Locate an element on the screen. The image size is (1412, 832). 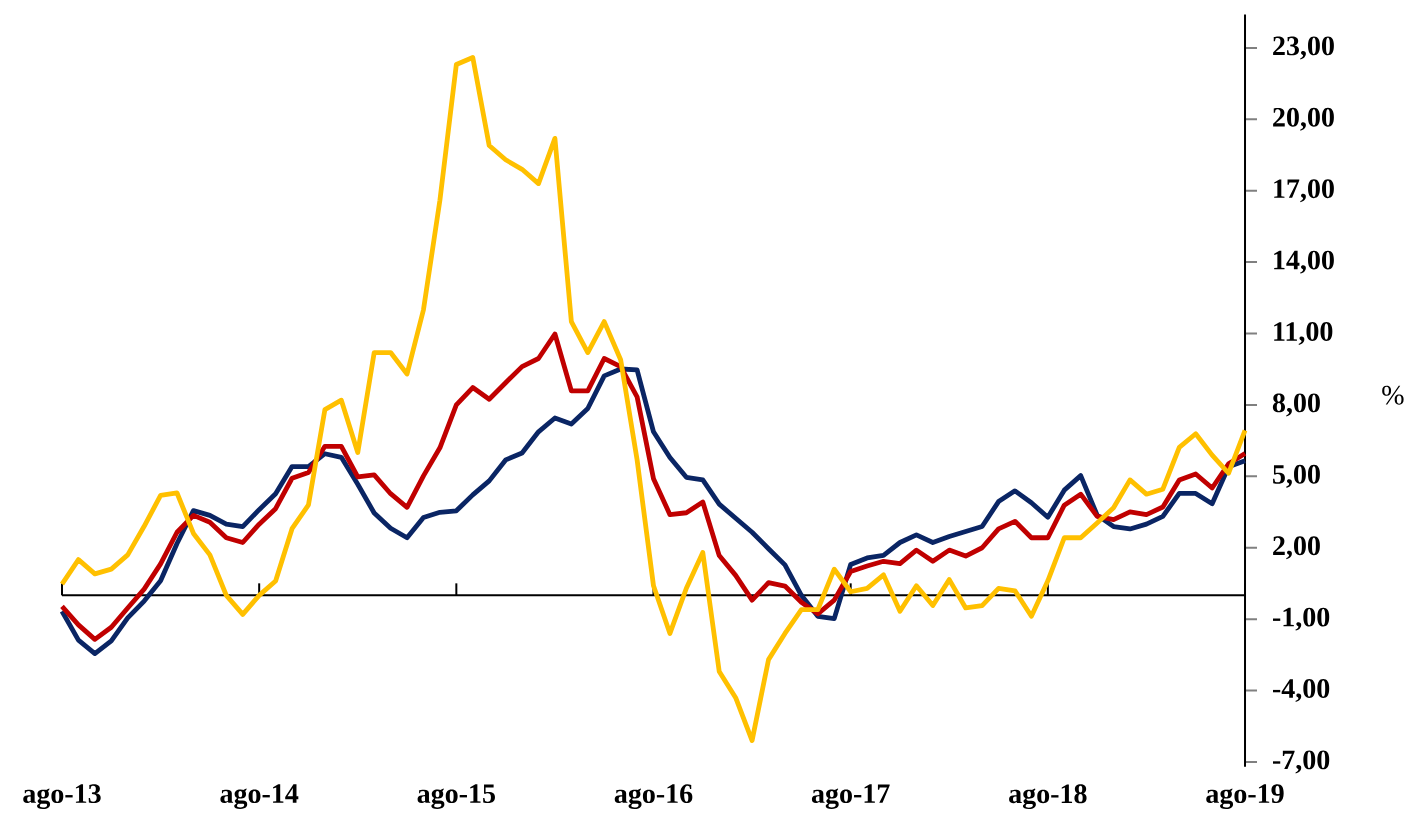
x-tick-label: ago-18 is located at coordinates (1048, 797).